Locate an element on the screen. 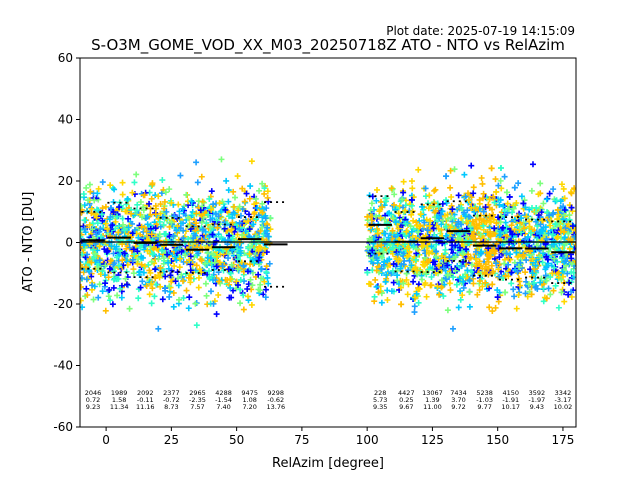 The height and width of the screenshot is (480, 640). x-tick-label: 100 is located at coordinates (367, 440).